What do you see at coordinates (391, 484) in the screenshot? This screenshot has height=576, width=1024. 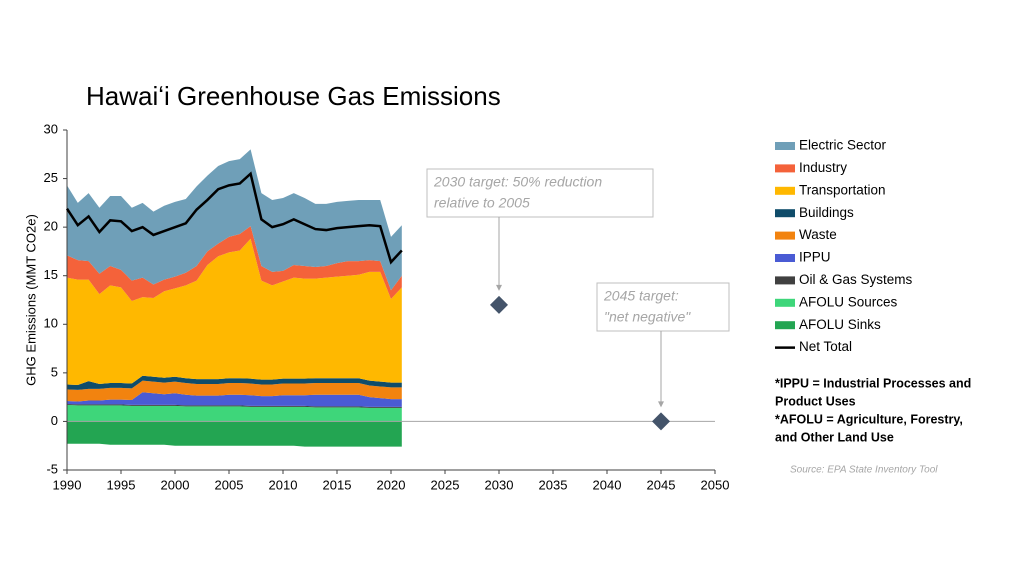 I see `x-tick-label: 2020` at bounding box center [391, 484].